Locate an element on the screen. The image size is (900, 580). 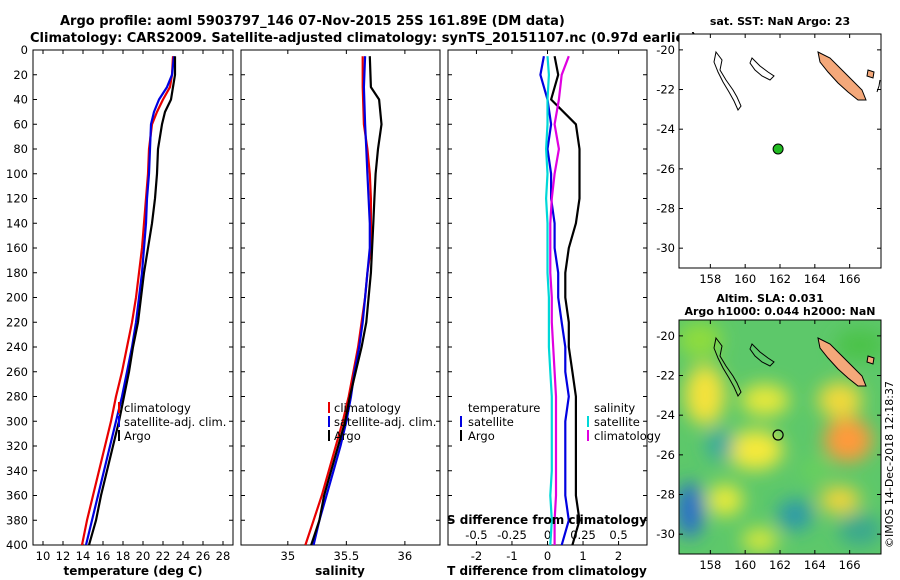
depth-tick-label: 180 is located at coordinates (17, 273).